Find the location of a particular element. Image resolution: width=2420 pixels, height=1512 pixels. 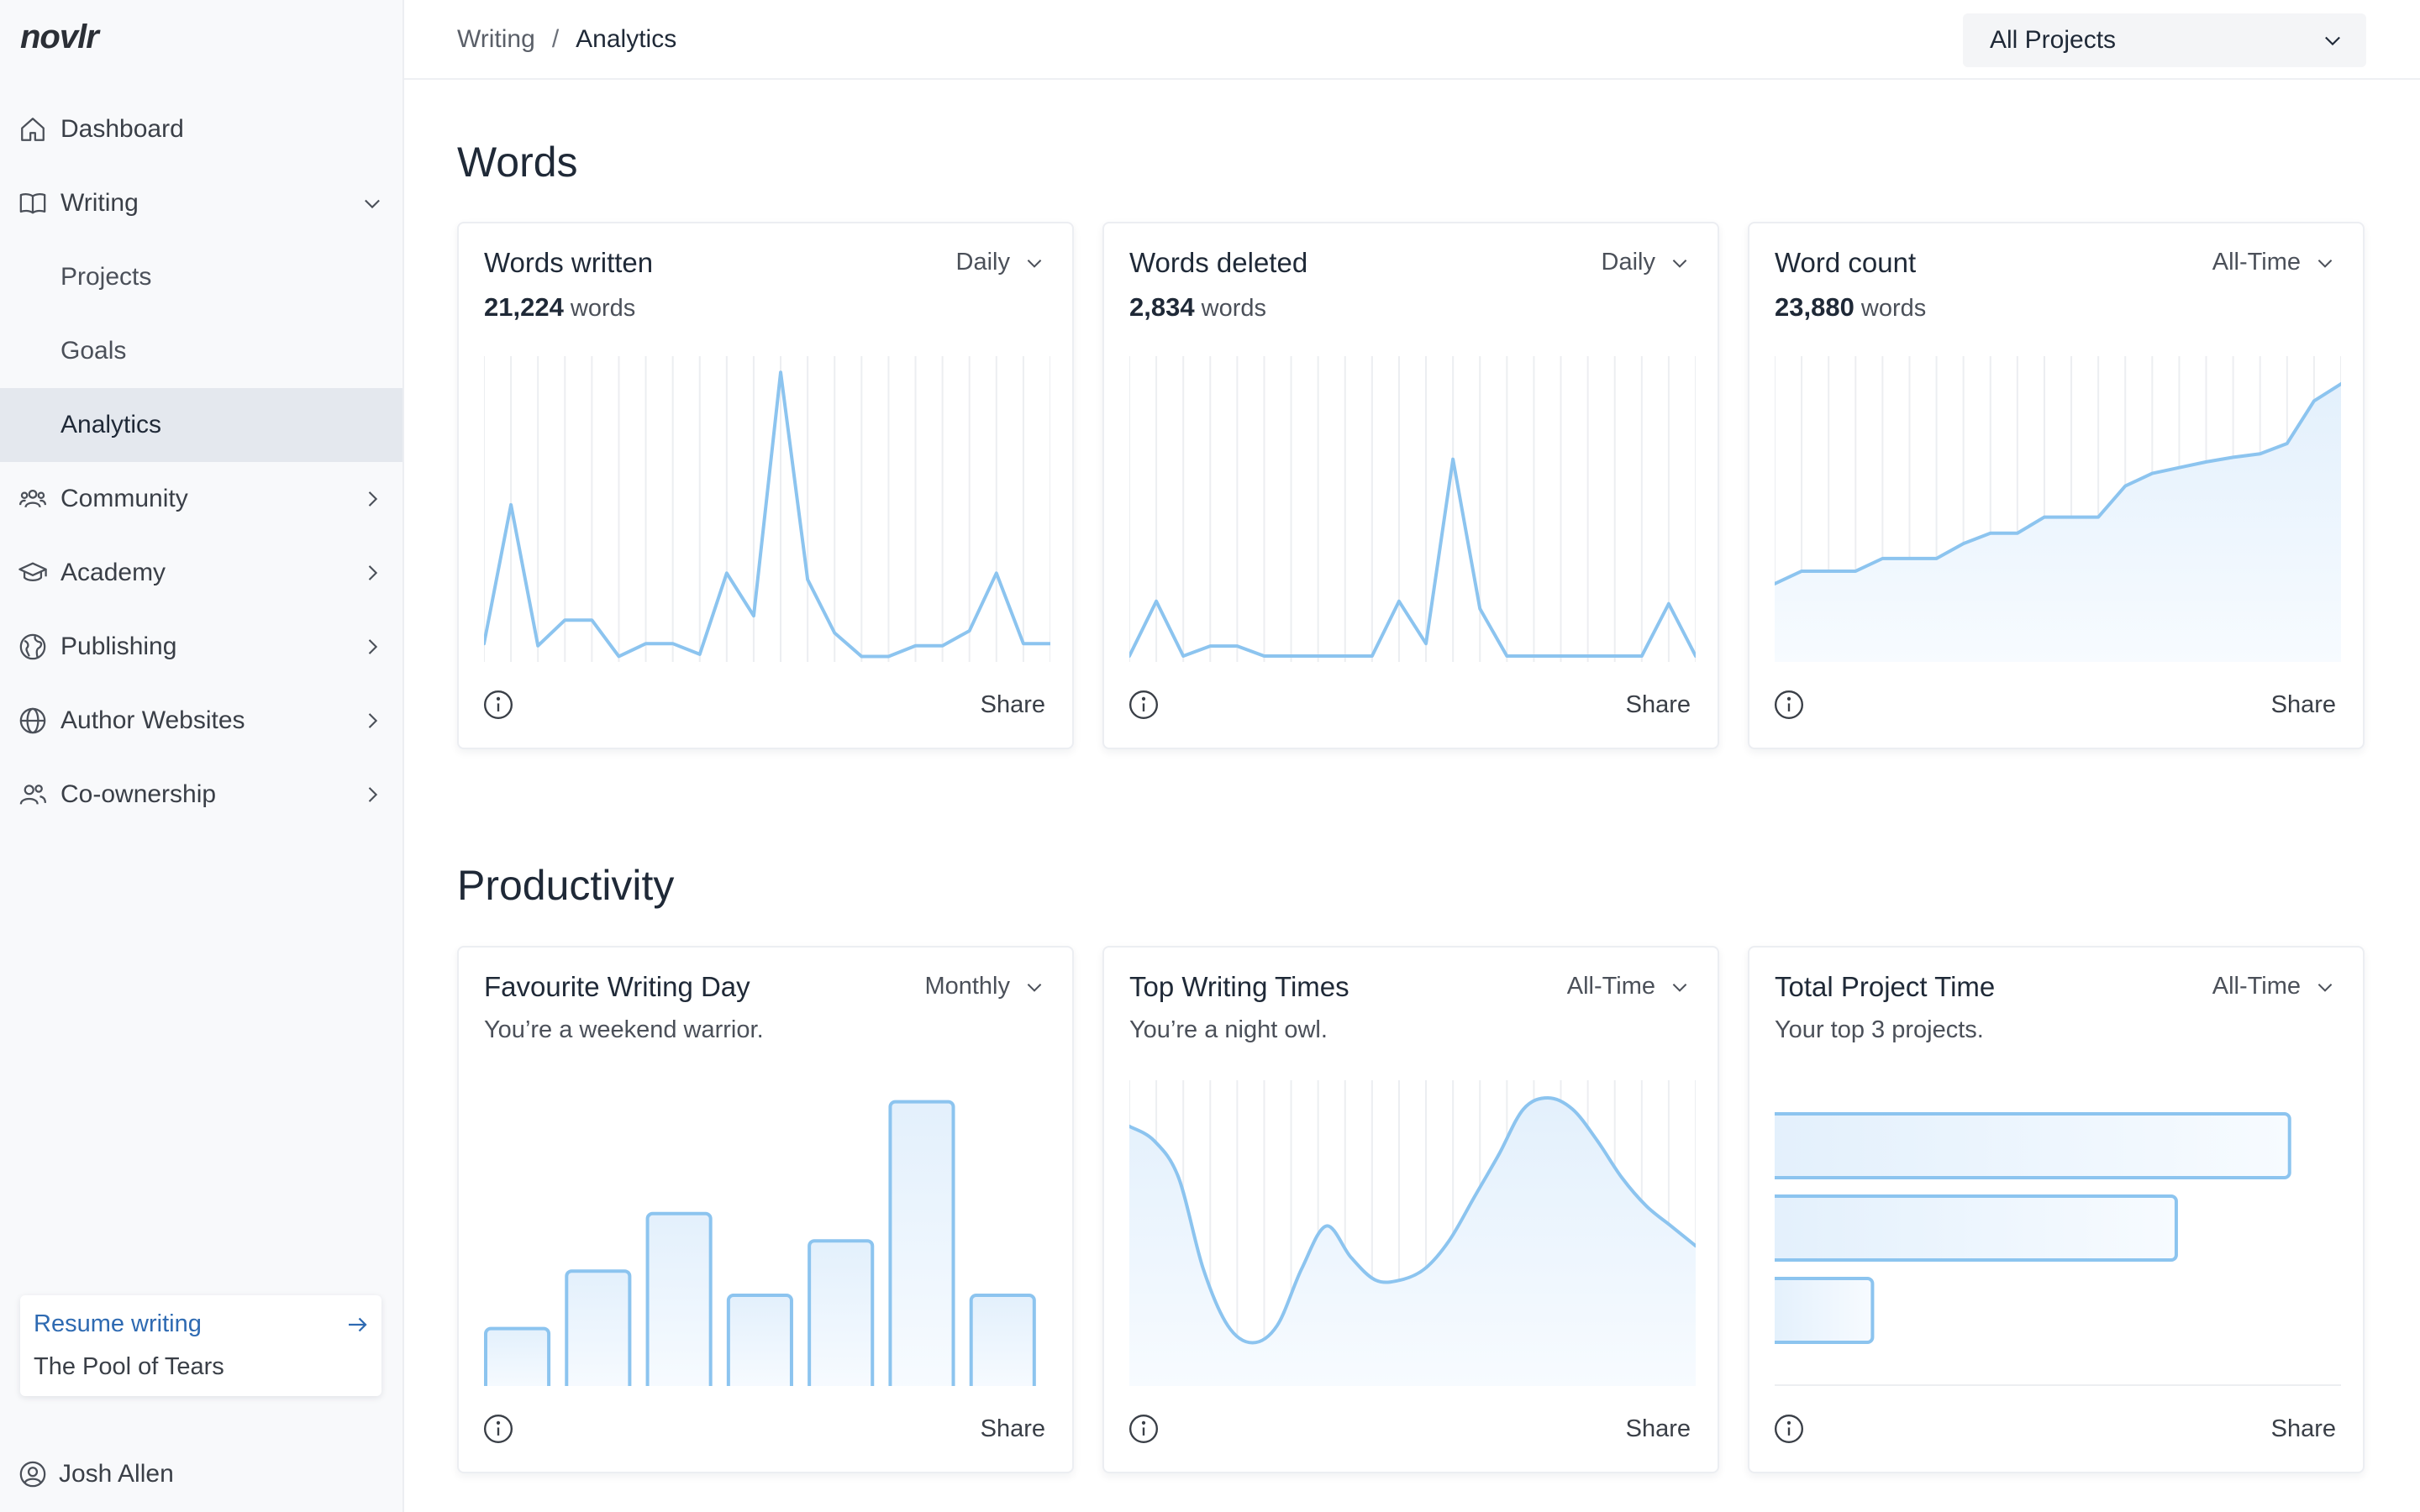

chart-grid is located at coordinates (1412, 509).